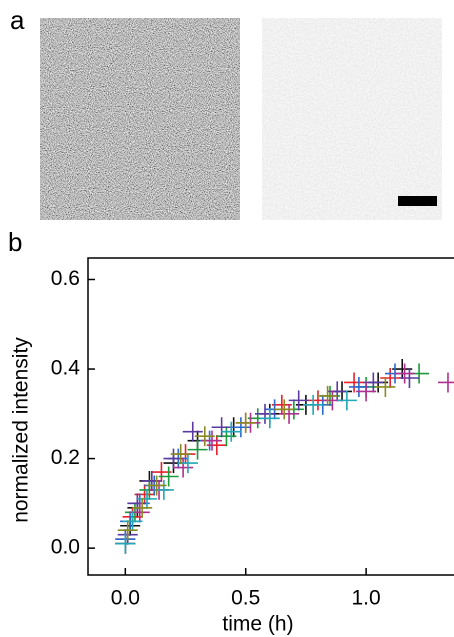 Image resolution: width=454 pixels, height=637 pixels. I want to click on panel-label: b, so click(15, 242).